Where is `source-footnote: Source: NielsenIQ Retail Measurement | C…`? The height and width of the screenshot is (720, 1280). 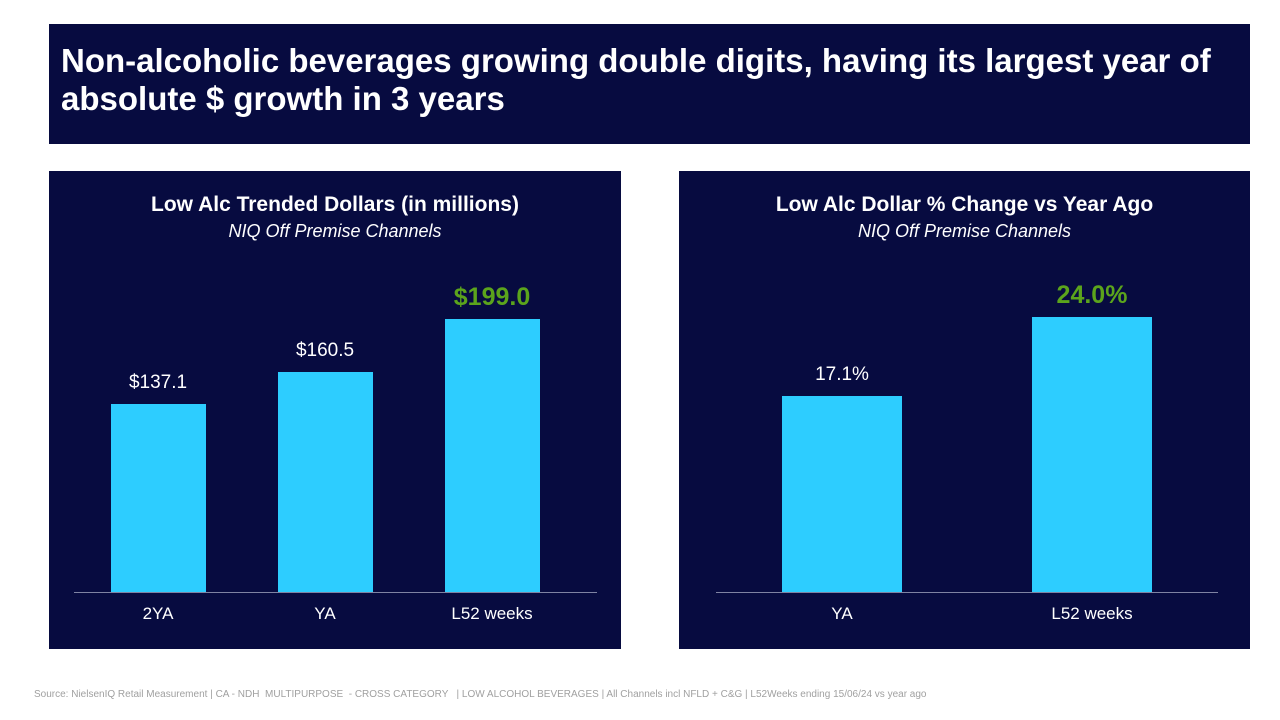
source-footnote: Source: NielsenIQ Retail Measurement | C… is located at coordinates (480, 694).